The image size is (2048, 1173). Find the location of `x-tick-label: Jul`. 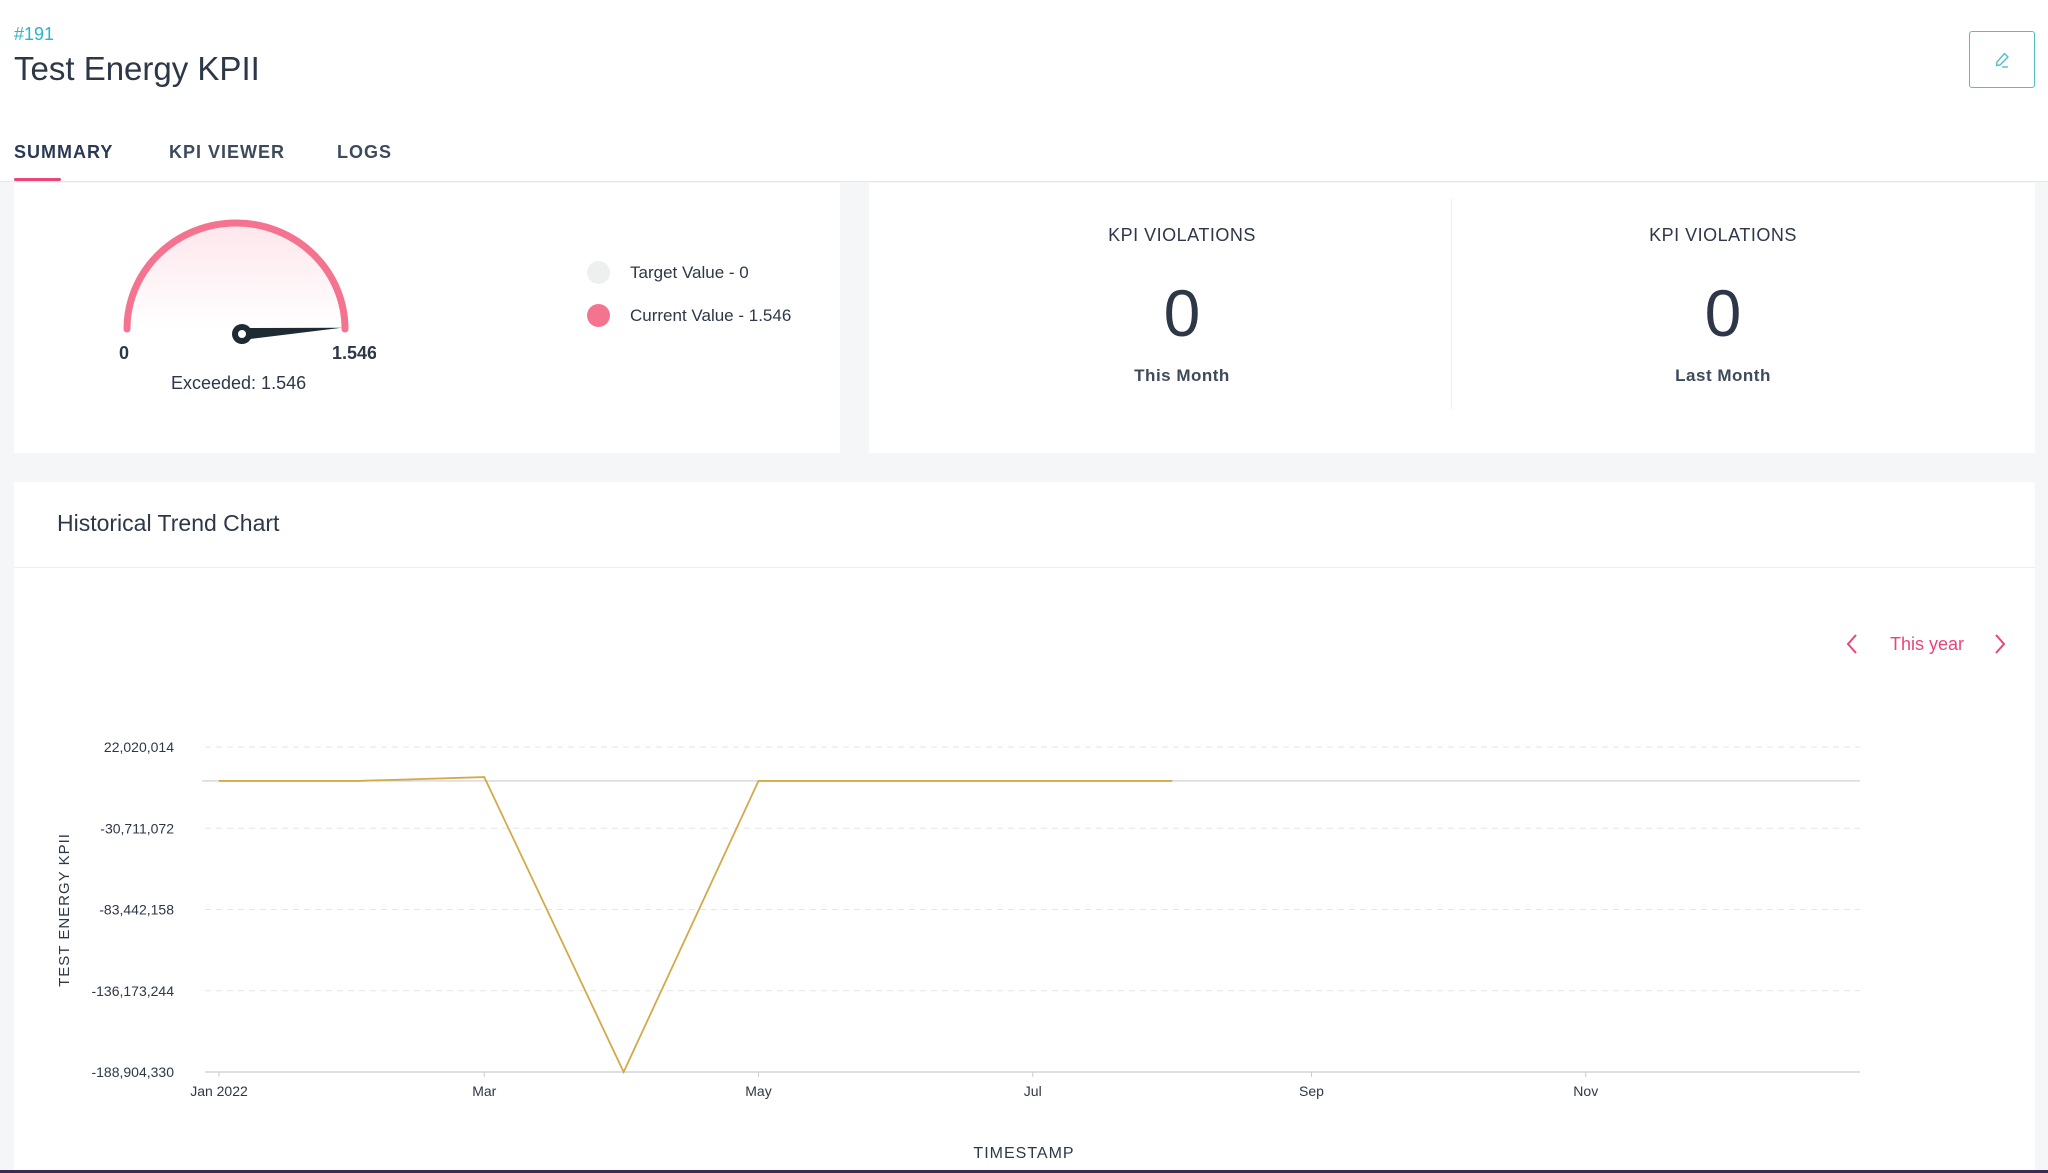

x-tick-label: Jul is located at coordinates (1033, 1091).